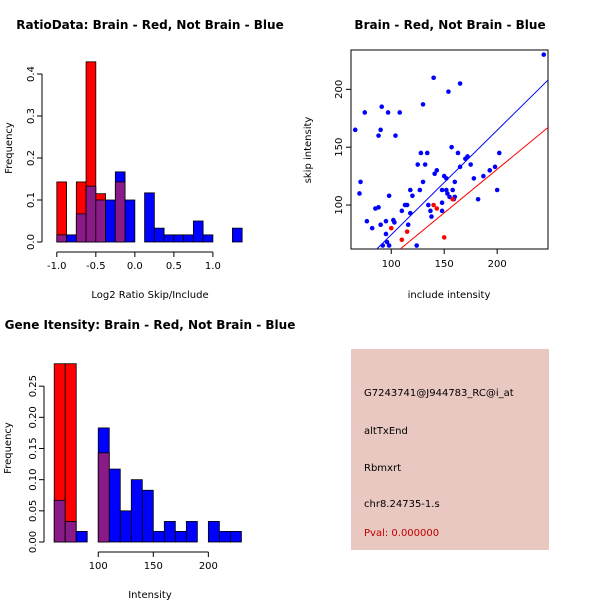 This screenshot has height=600, width=600. Describe the element at coordinates (174, 266) in the screenshot. I see `ratio-x-tick-label: 0.5` at that location.